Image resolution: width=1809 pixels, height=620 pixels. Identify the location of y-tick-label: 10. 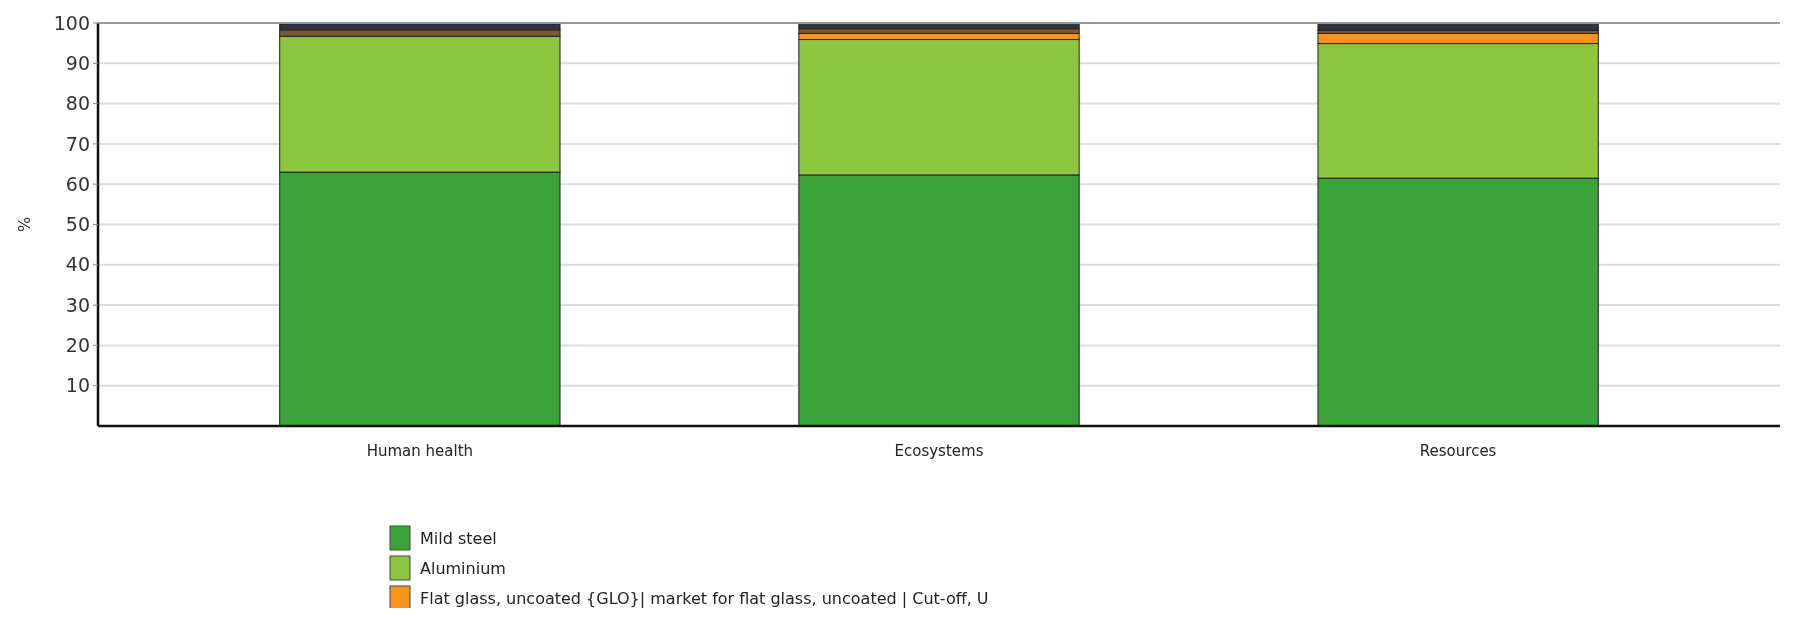
(77, 385).